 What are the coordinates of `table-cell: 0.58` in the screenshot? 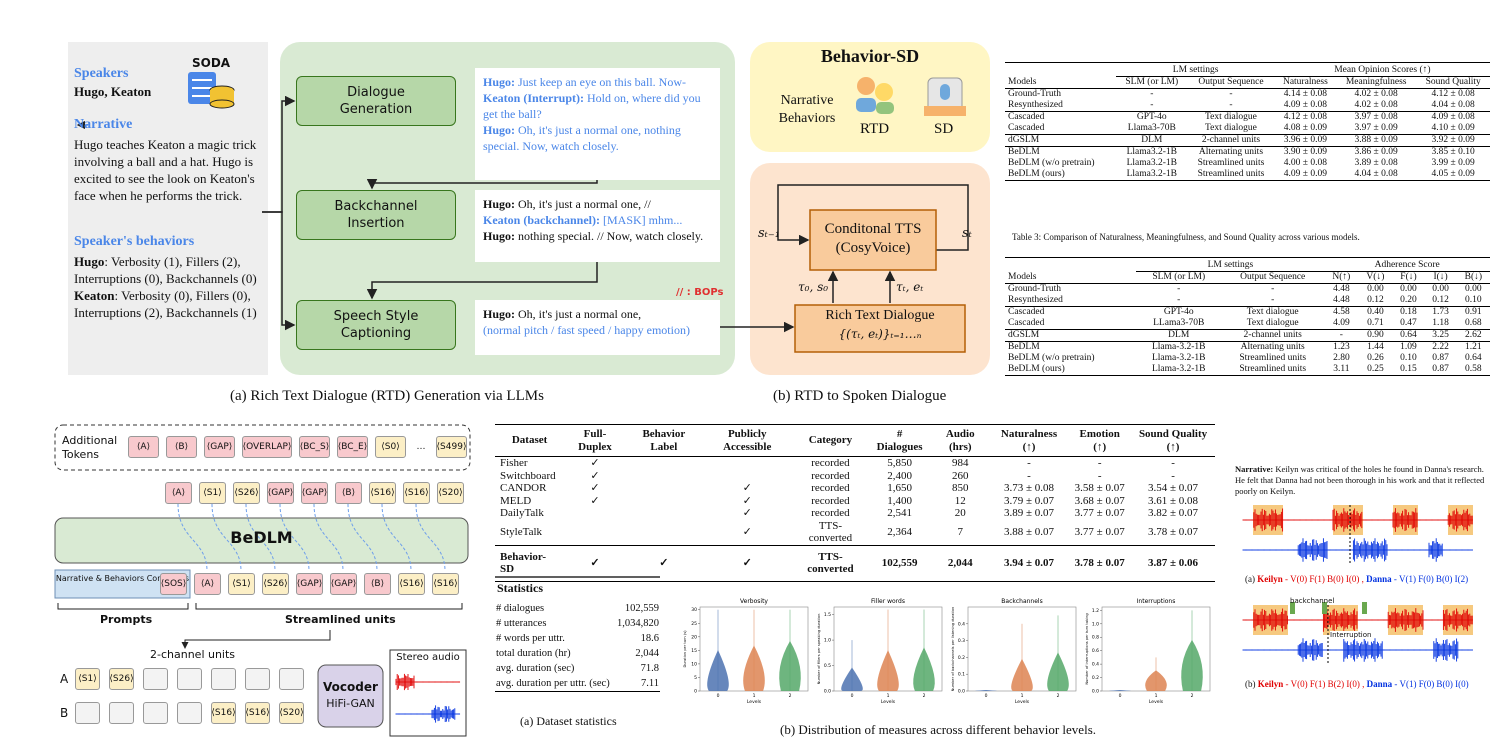 It's located at (1473, 370).